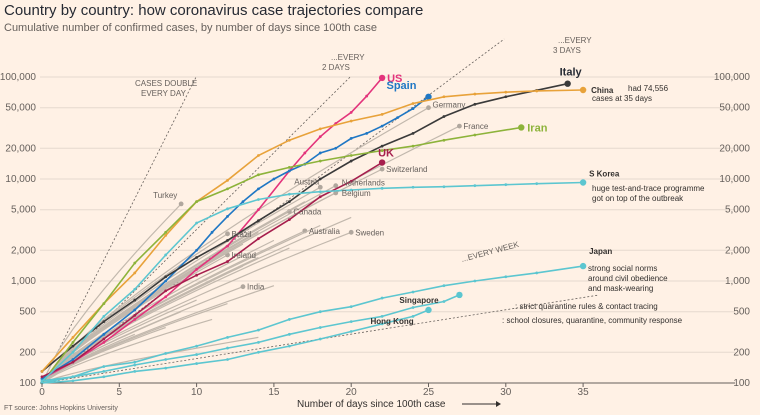 Image resolution: width=760 pixels, height=415 pixels. I want to click on y-tick-label-left: 1,000, so click(23, 281).